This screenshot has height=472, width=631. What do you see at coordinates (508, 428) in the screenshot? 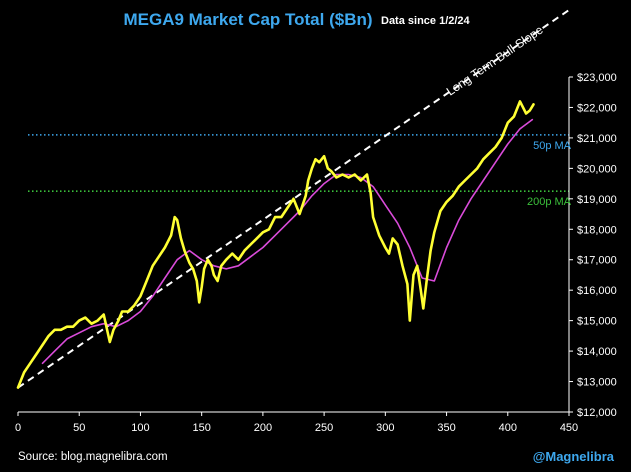
I see `x-tick-label: 400` at bounding box center [508, 428].